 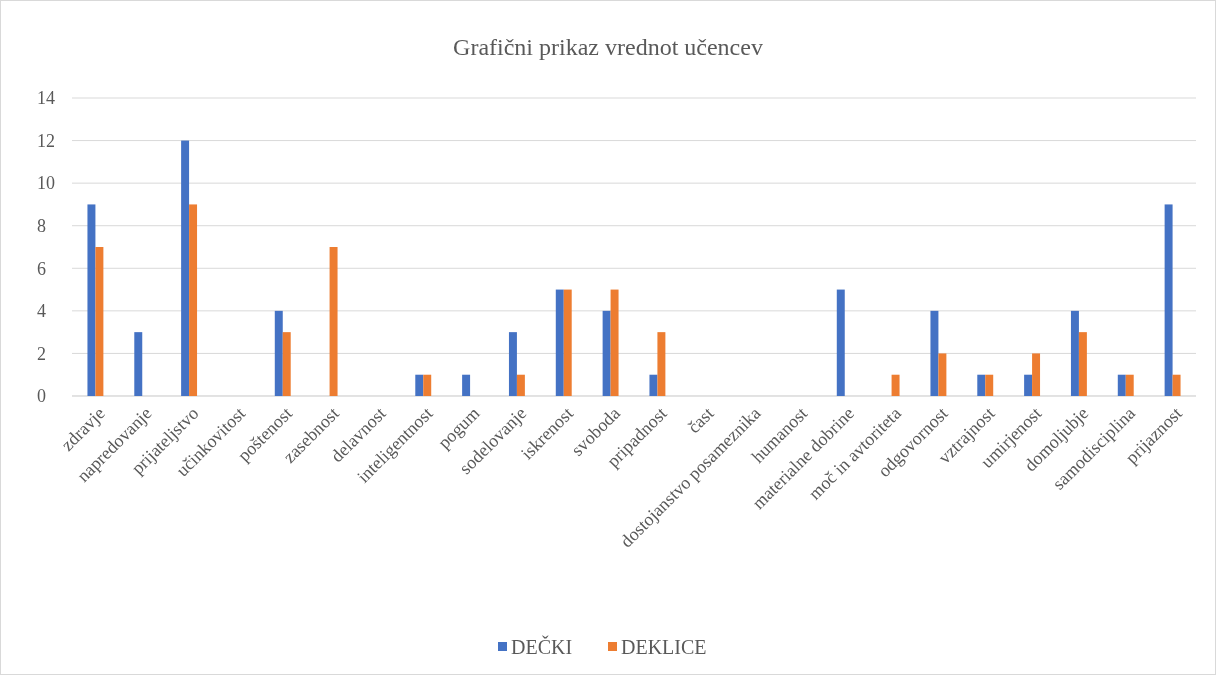 What do you see at coordinates (41, 353) in the screenshot?
I see `y-tick-label: 2` at bounding box center [41, 353].